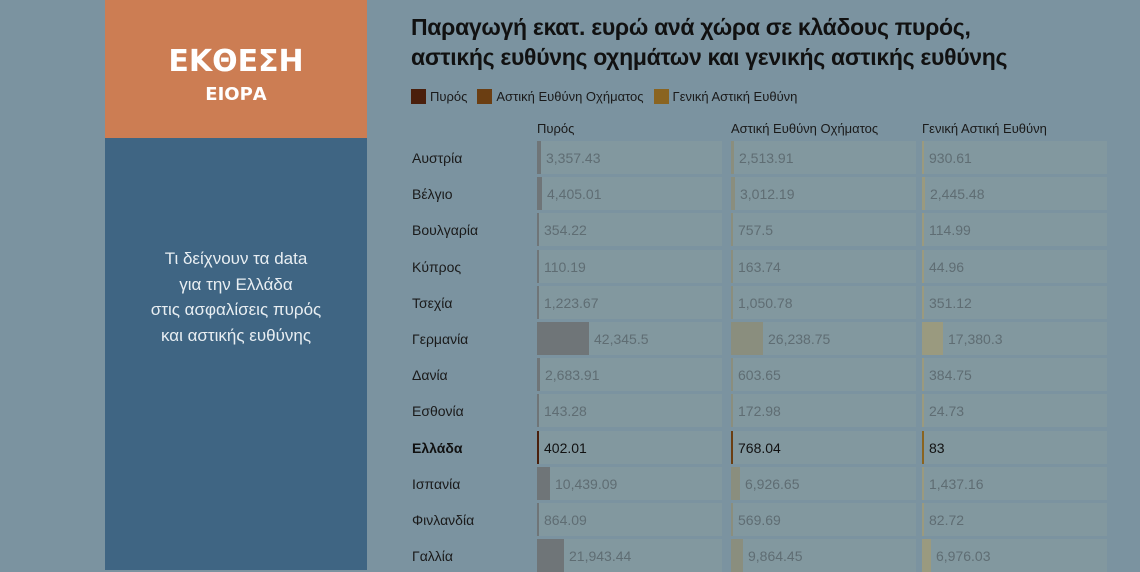 The width and height of the screenshot is (1140, 572). What do you see at coordinates (735, 96) in the screenshot?
I see `legend-label: Γενική Αστική Ευθύνη` at bounding box center [735, 96].